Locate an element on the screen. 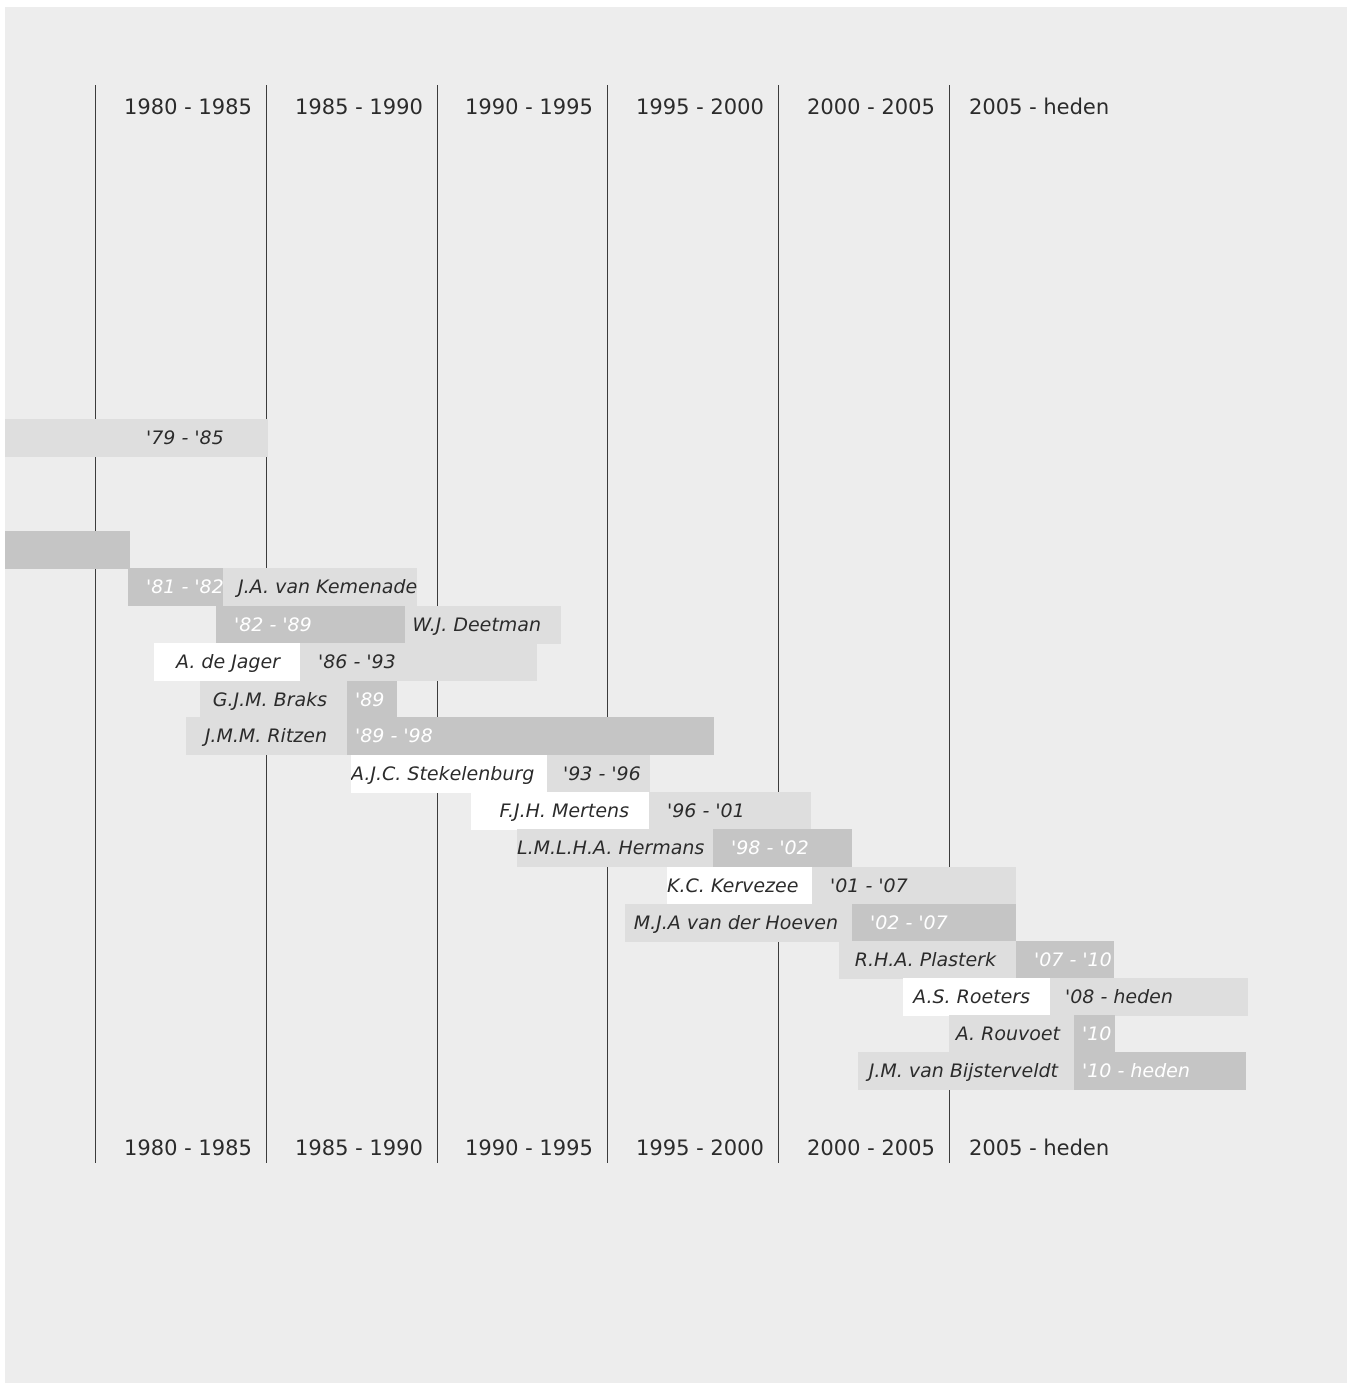  period-label-bottom: 1990 - 1995 is located at coordinates (529, 1148).